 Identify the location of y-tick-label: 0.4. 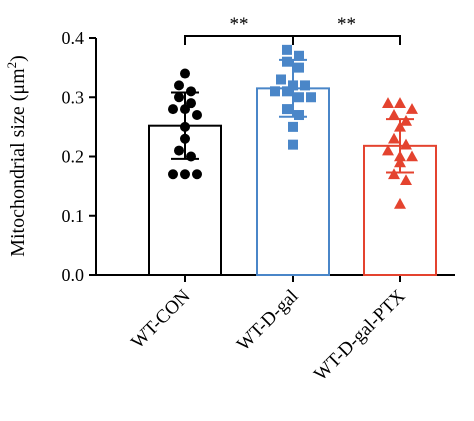
(73, 38).